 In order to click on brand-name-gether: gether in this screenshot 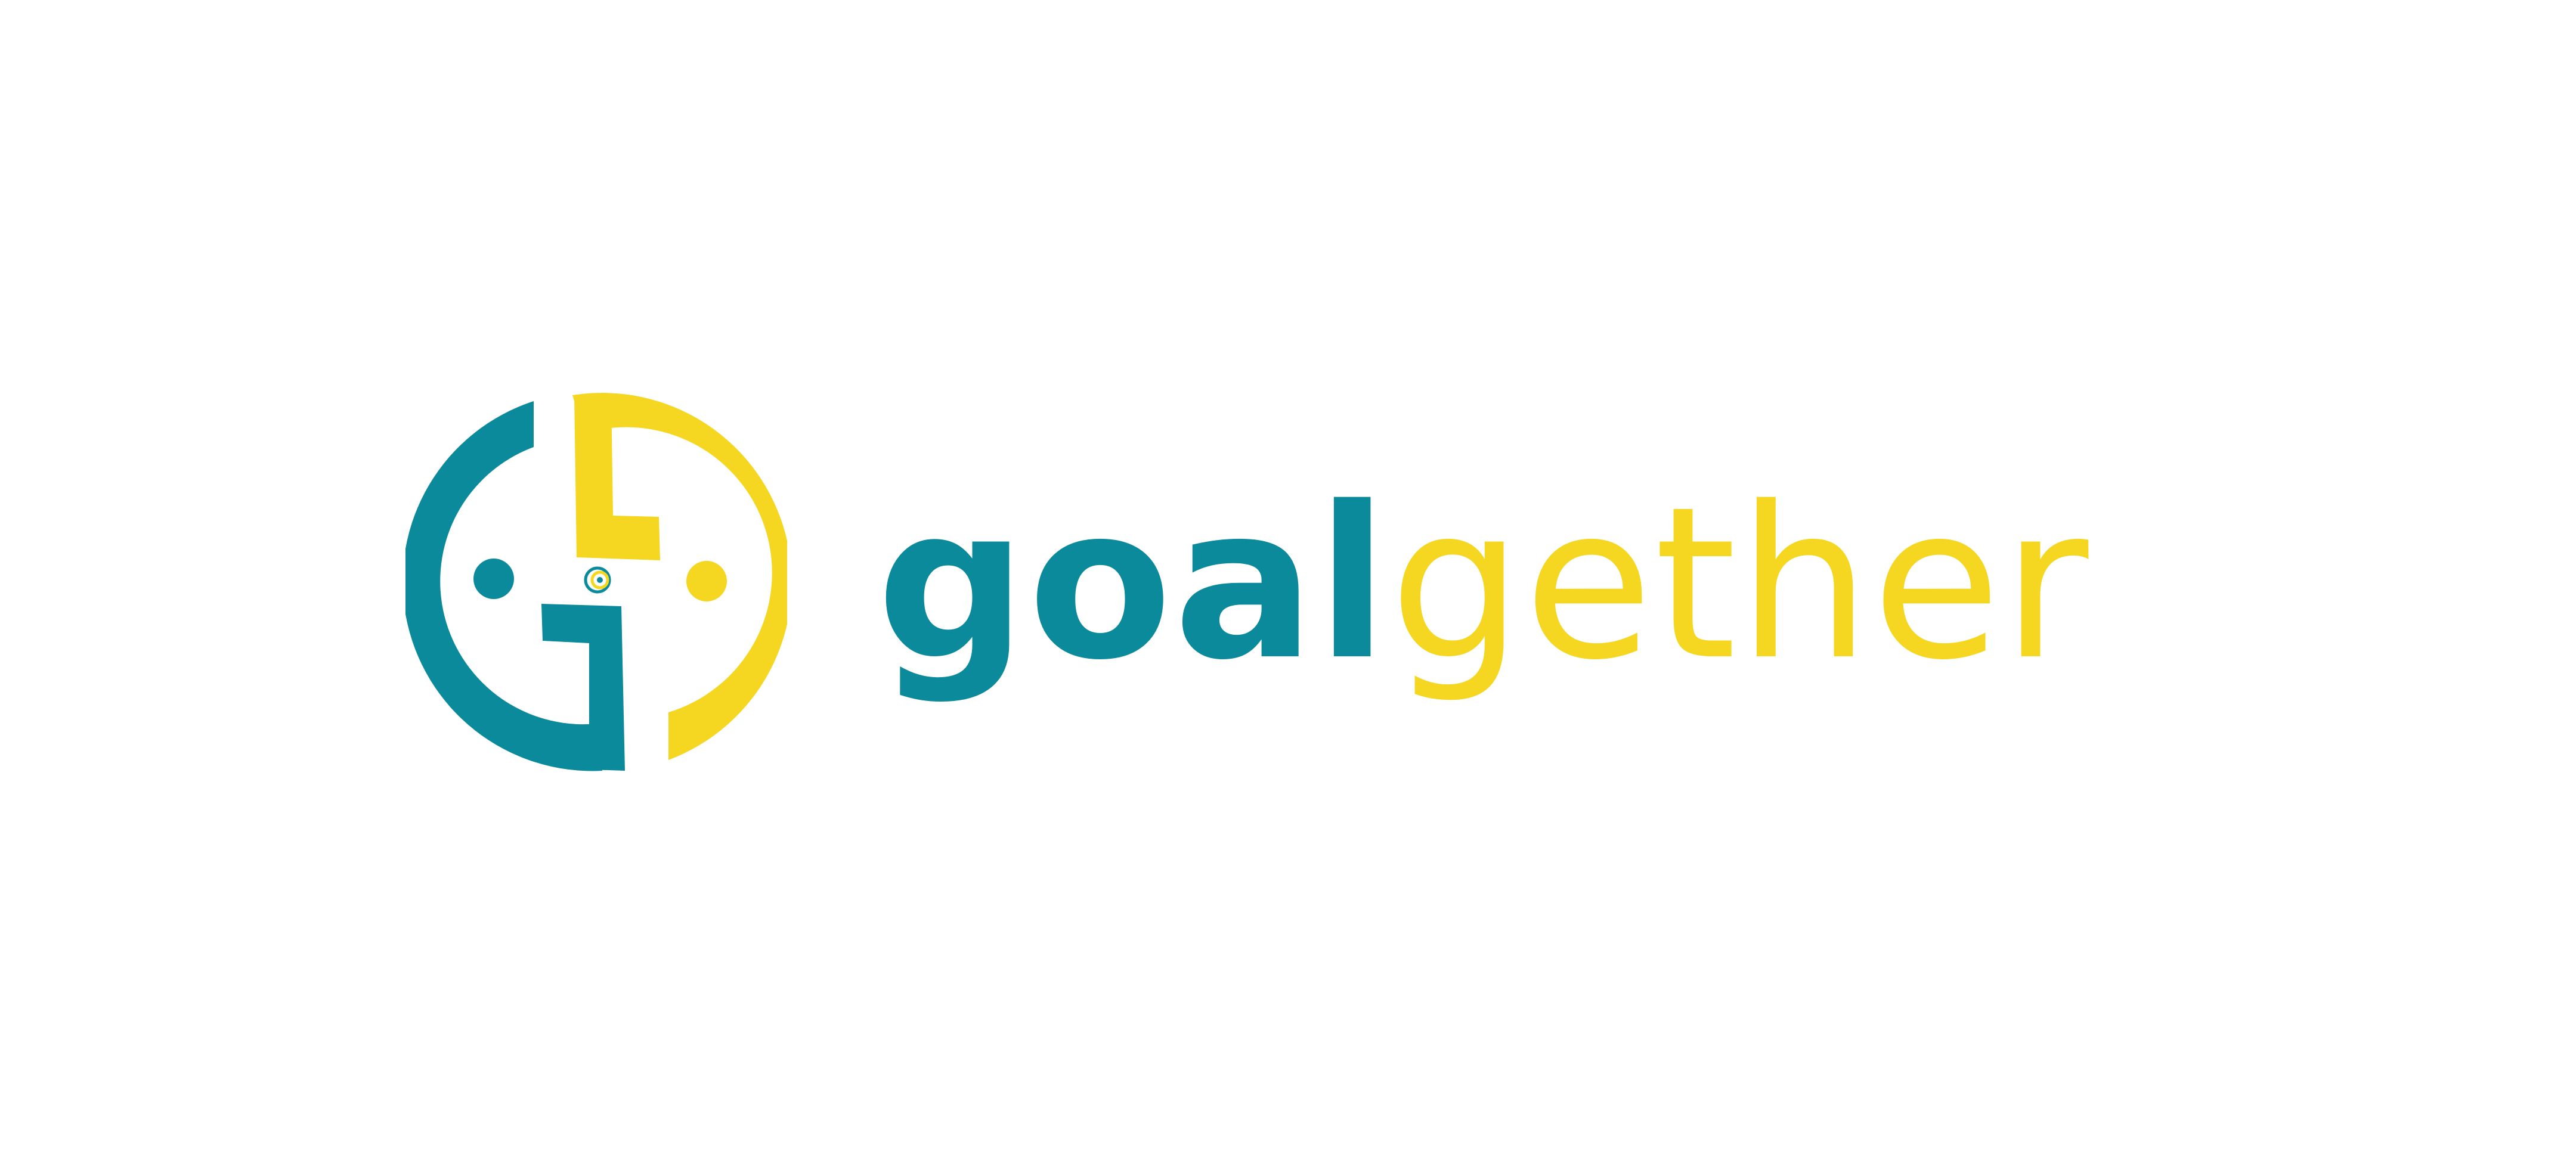, I will do `click(1740, 584)`.